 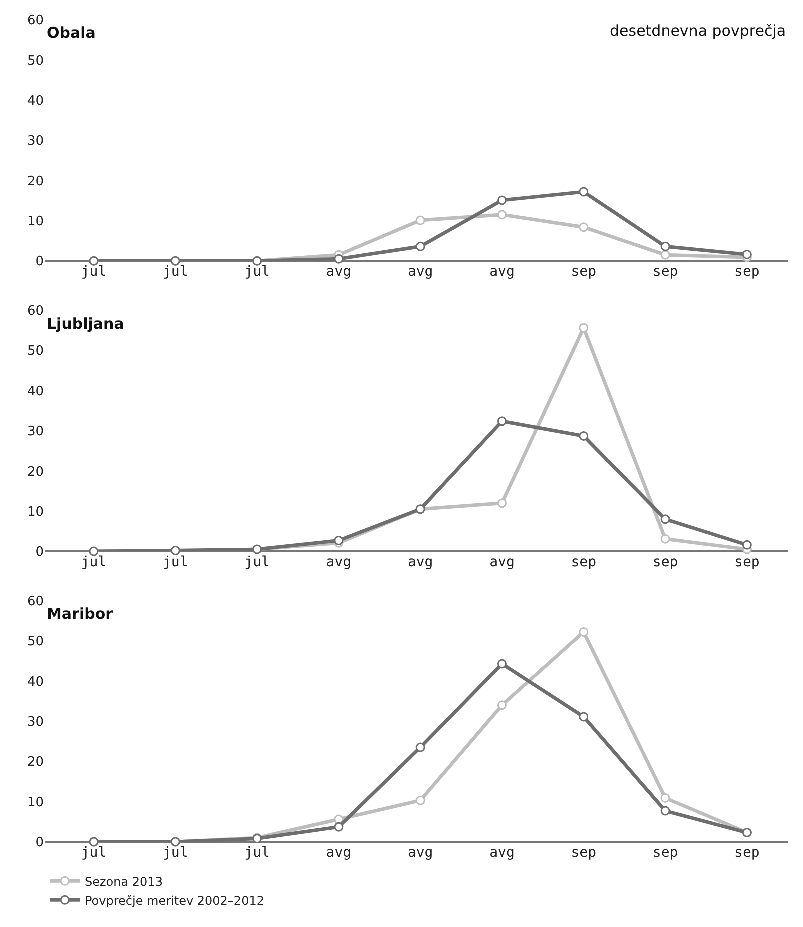 What do you see at coordinates (698, 31) in the screenshot?
I see `chart-subtitle: desetdnevna povprečja` at bounding box center [698, 31].